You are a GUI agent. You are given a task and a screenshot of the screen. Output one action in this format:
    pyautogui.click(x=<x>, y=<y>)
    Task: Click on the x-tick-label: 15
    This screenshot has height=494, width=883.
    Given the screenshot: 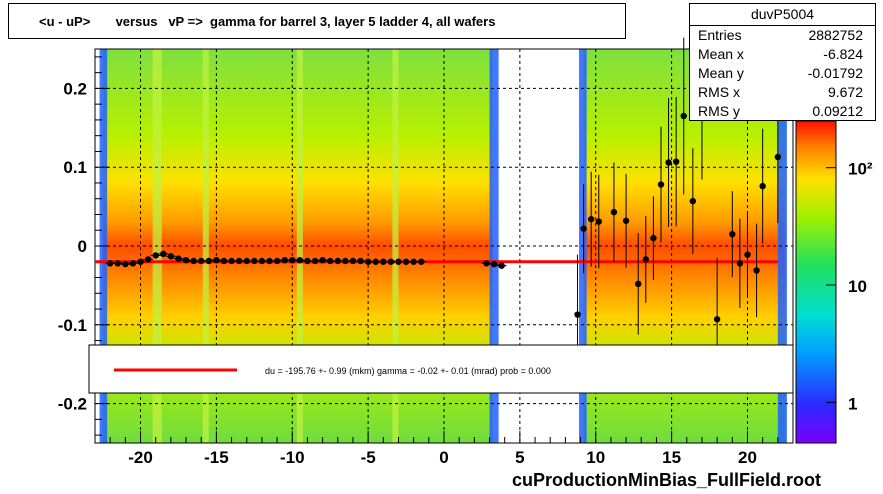 What is the action you would take?
    pyautogui.click(x=671, y=457)
    